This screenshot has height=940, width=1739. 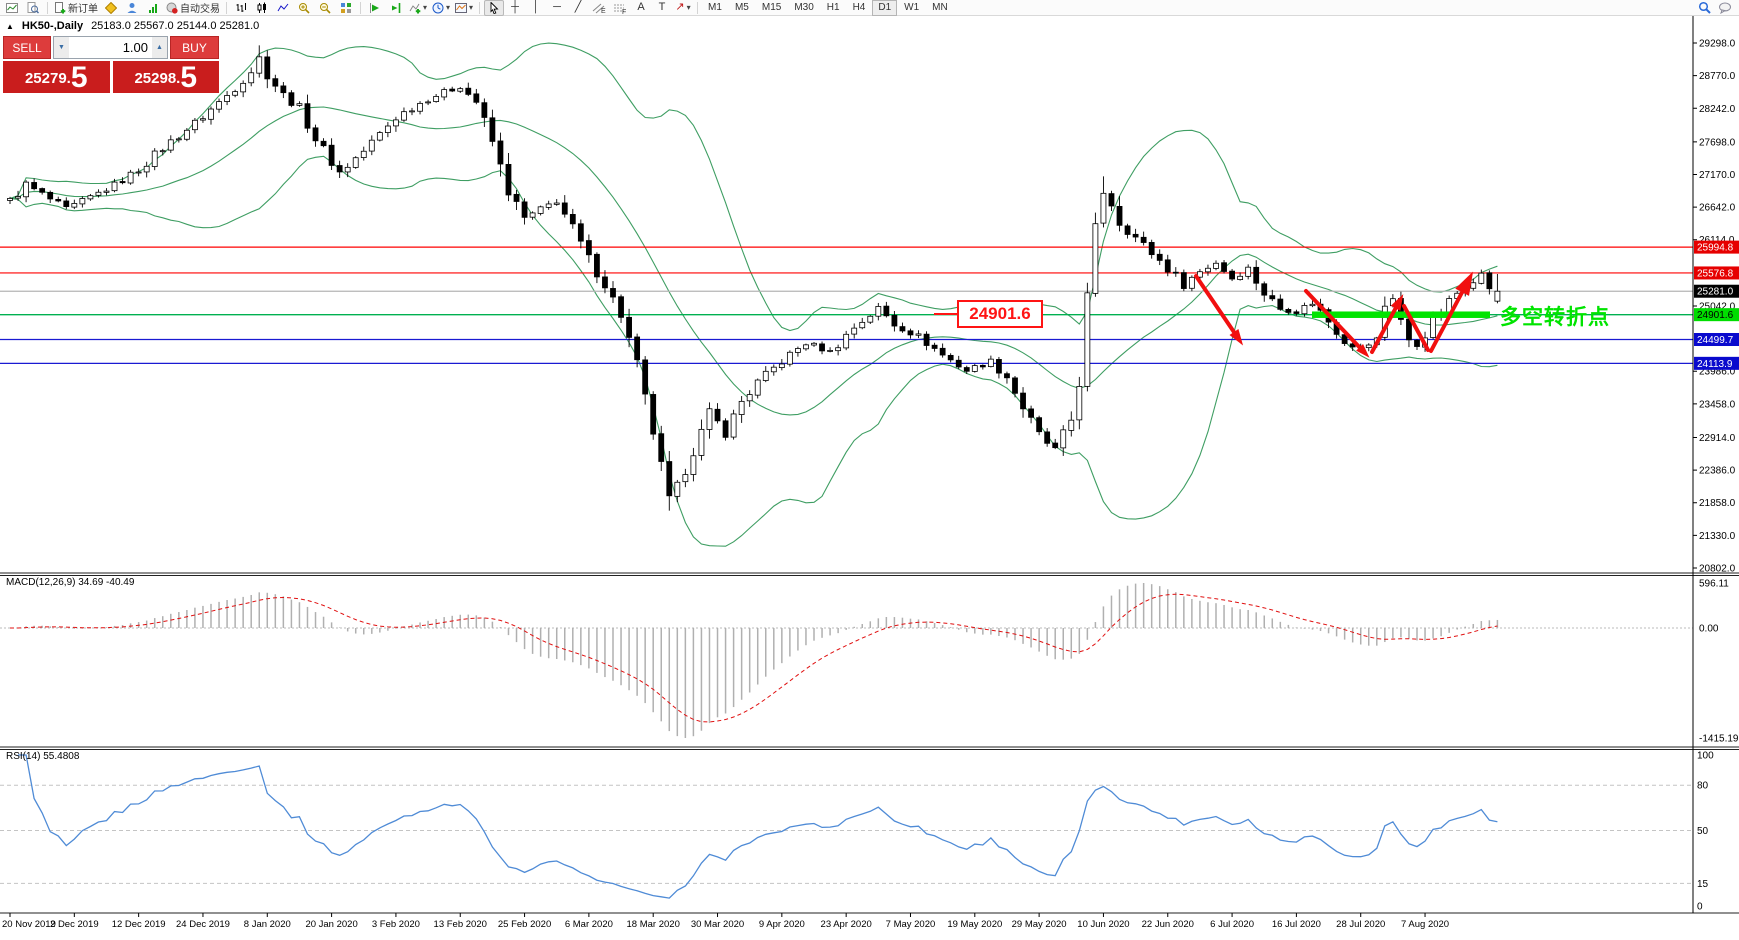 What do you see at coordinates (624, 11) in the screenshot?
I see `svg-text: F` at bounding box center [624, 11].